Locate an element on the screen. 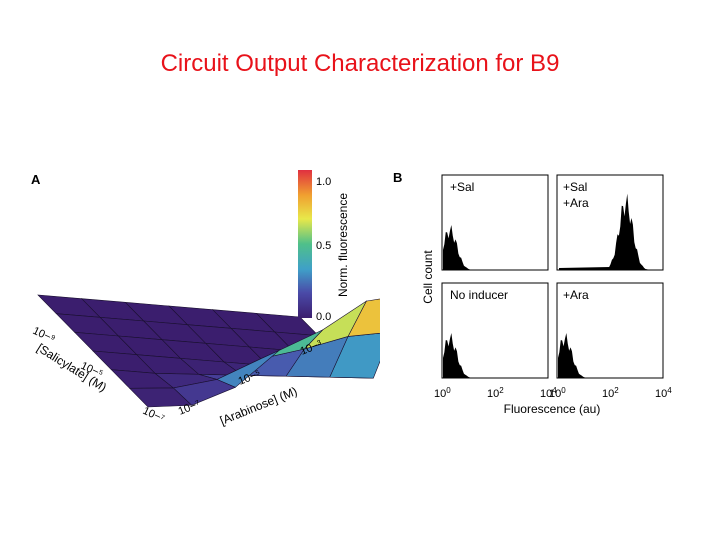  colorbar-tick-bottom: 0.0 is located at coordinates (323, 317).